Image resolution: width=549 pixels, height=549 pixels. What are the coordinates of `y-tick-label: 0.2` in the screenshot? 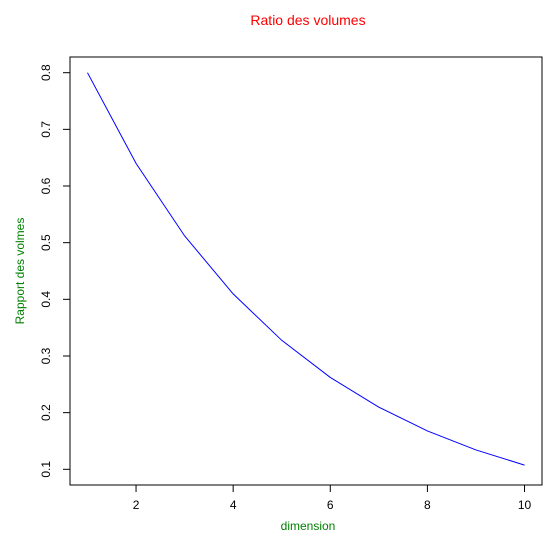 It's located at (46, 412).